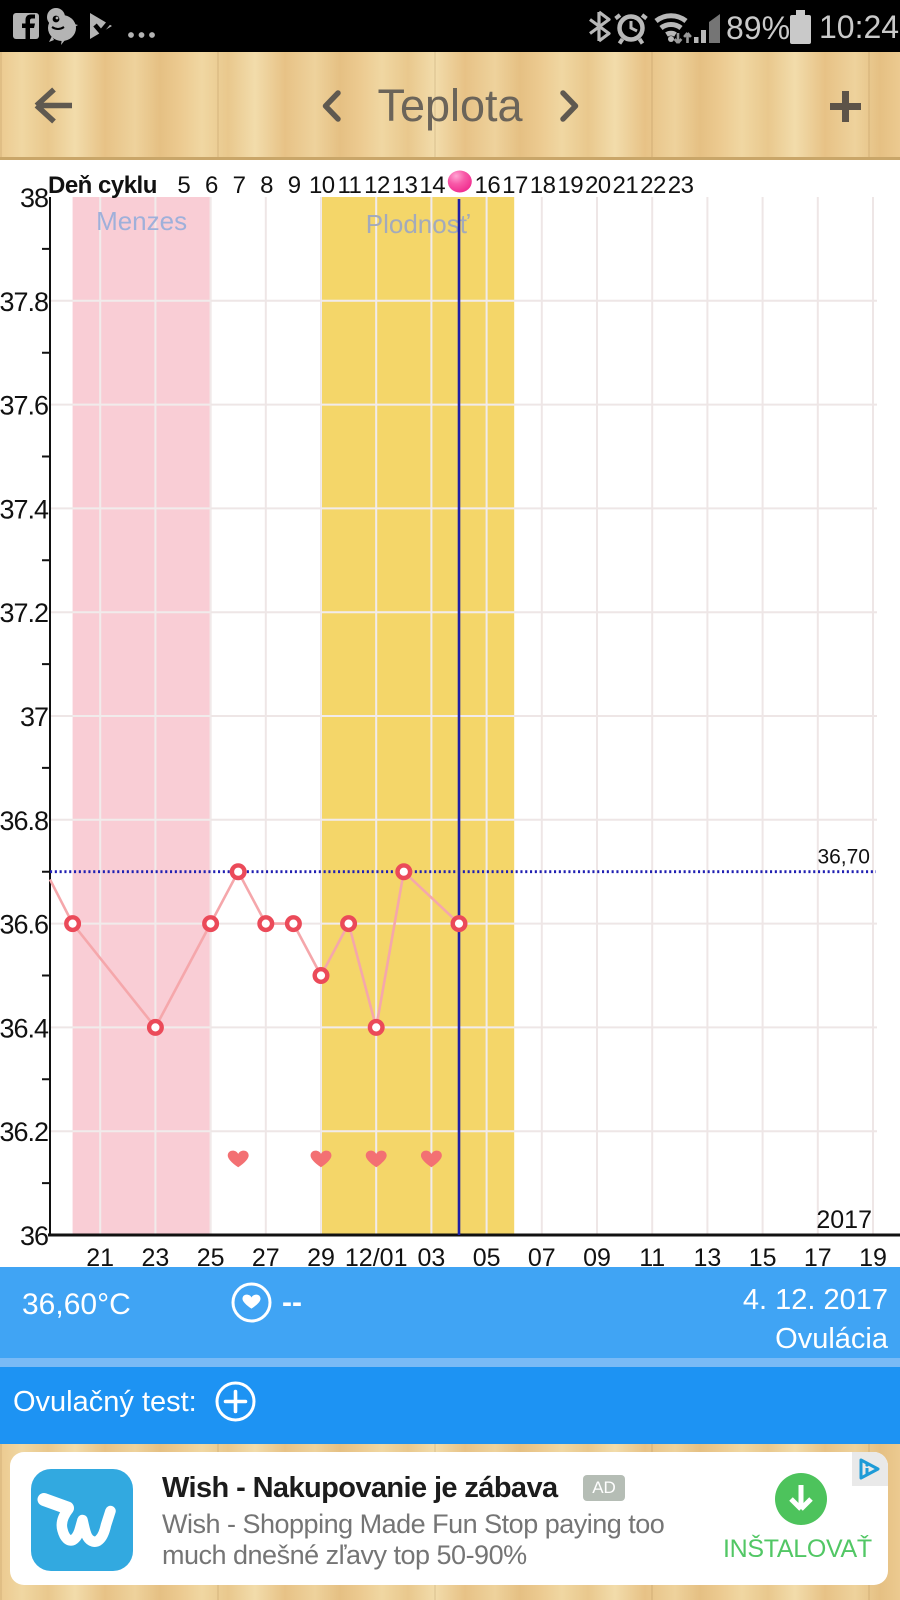  I want to click on svg-text: Teplota, so click(450, 105).